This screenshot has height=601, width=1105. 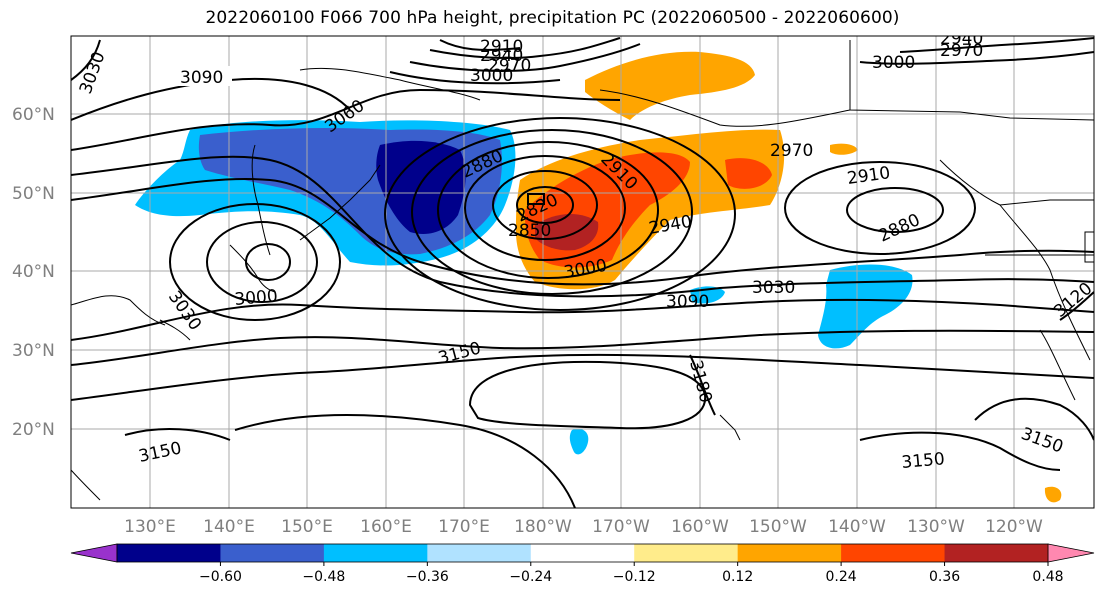 What do you see at coordinates (33, 194) in the screenshot?
I see `lat-label: 50°N` at bounding box center [33, 194].